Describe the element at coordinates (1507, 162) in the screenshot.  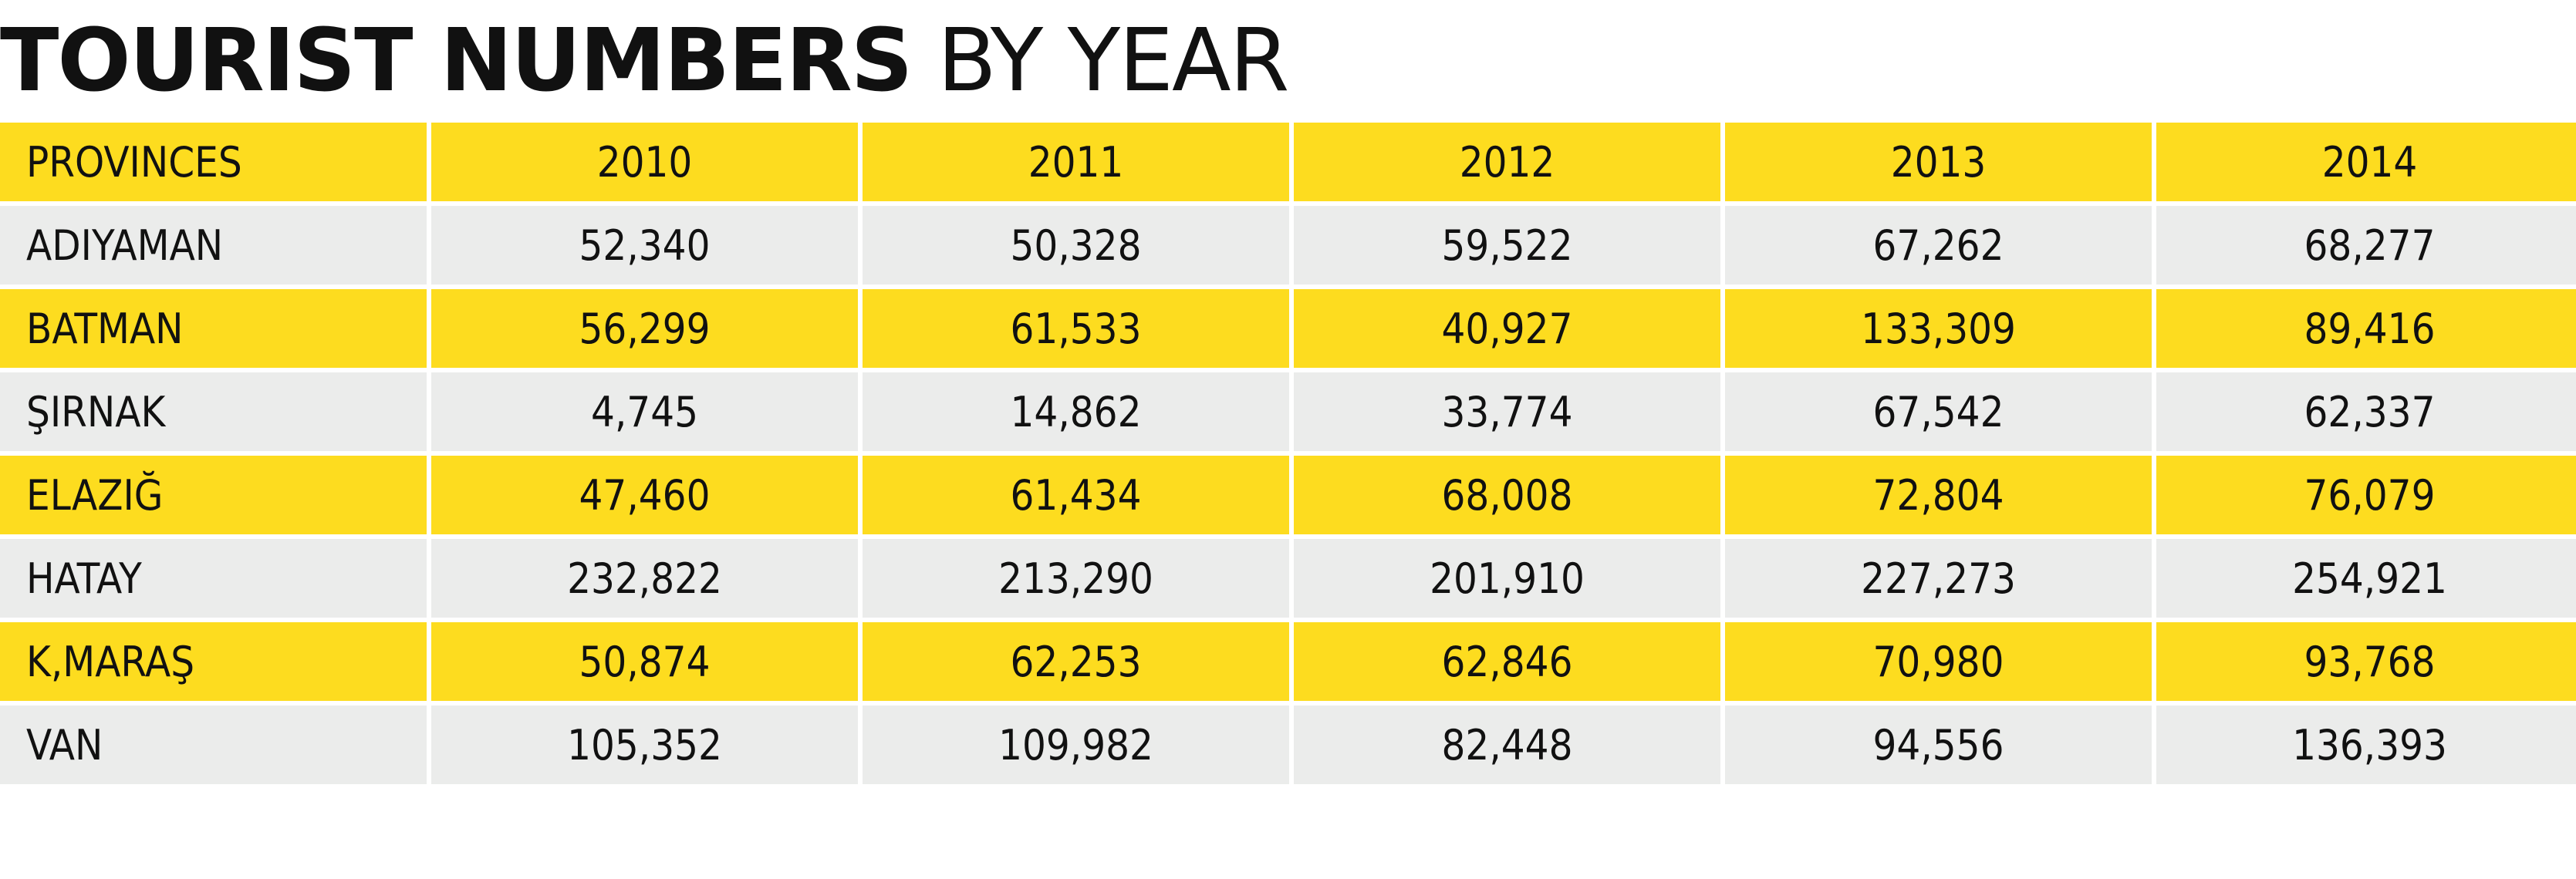
I see `column-header-year: 2012` at that location.